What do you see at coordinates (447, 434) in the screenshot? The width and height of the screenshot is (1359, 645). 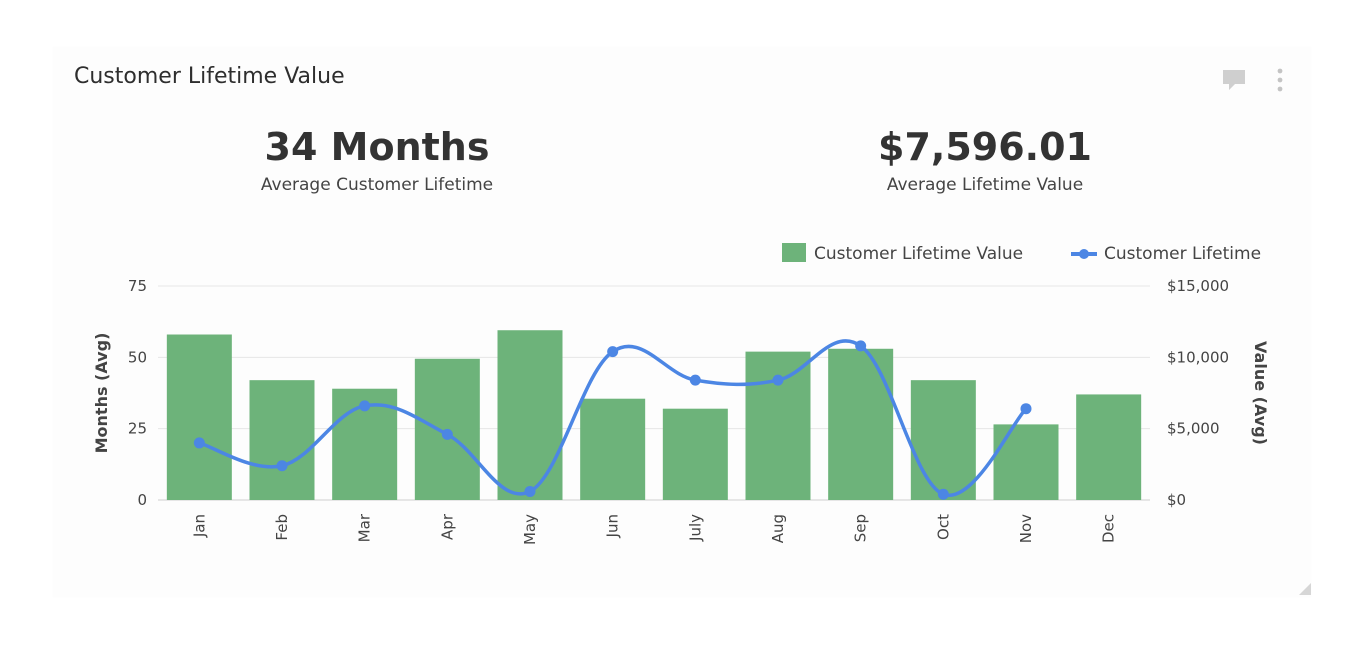 I see `point-apr` at bounding box center [447, 434].